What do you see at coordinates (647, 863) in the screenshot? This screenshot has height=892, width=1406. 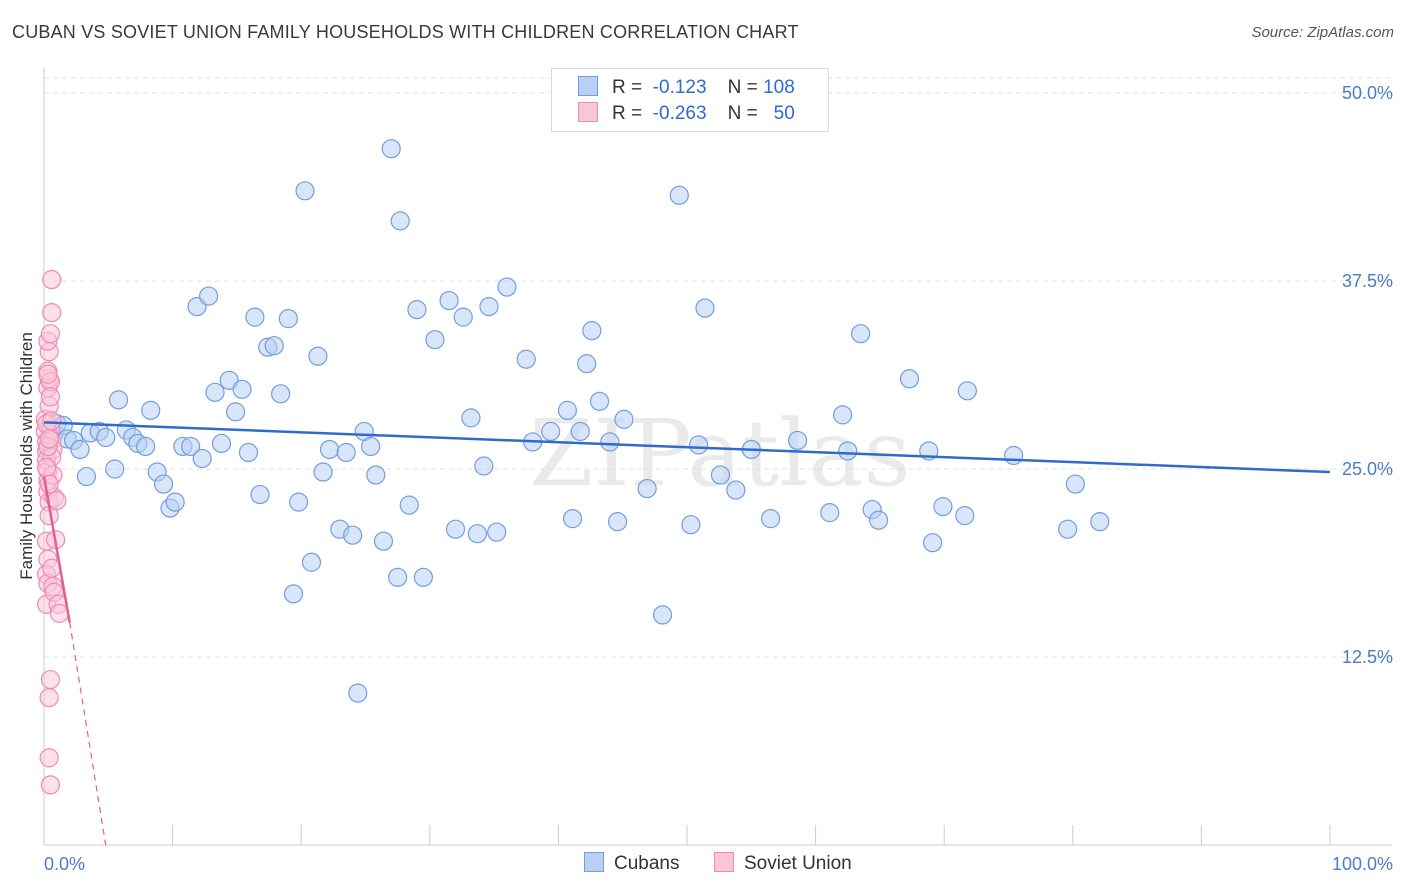 I see `legend-label-cubans: Cubans` at bounding box center [647, 863].